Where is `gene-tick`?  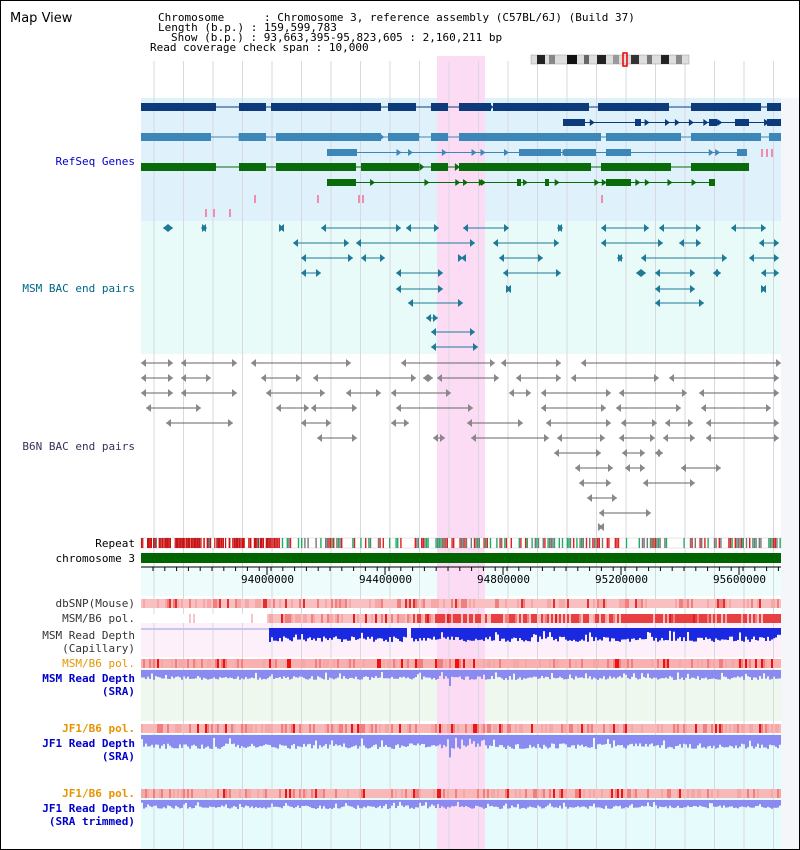
gene-tick is located at coordinates (772, 153).